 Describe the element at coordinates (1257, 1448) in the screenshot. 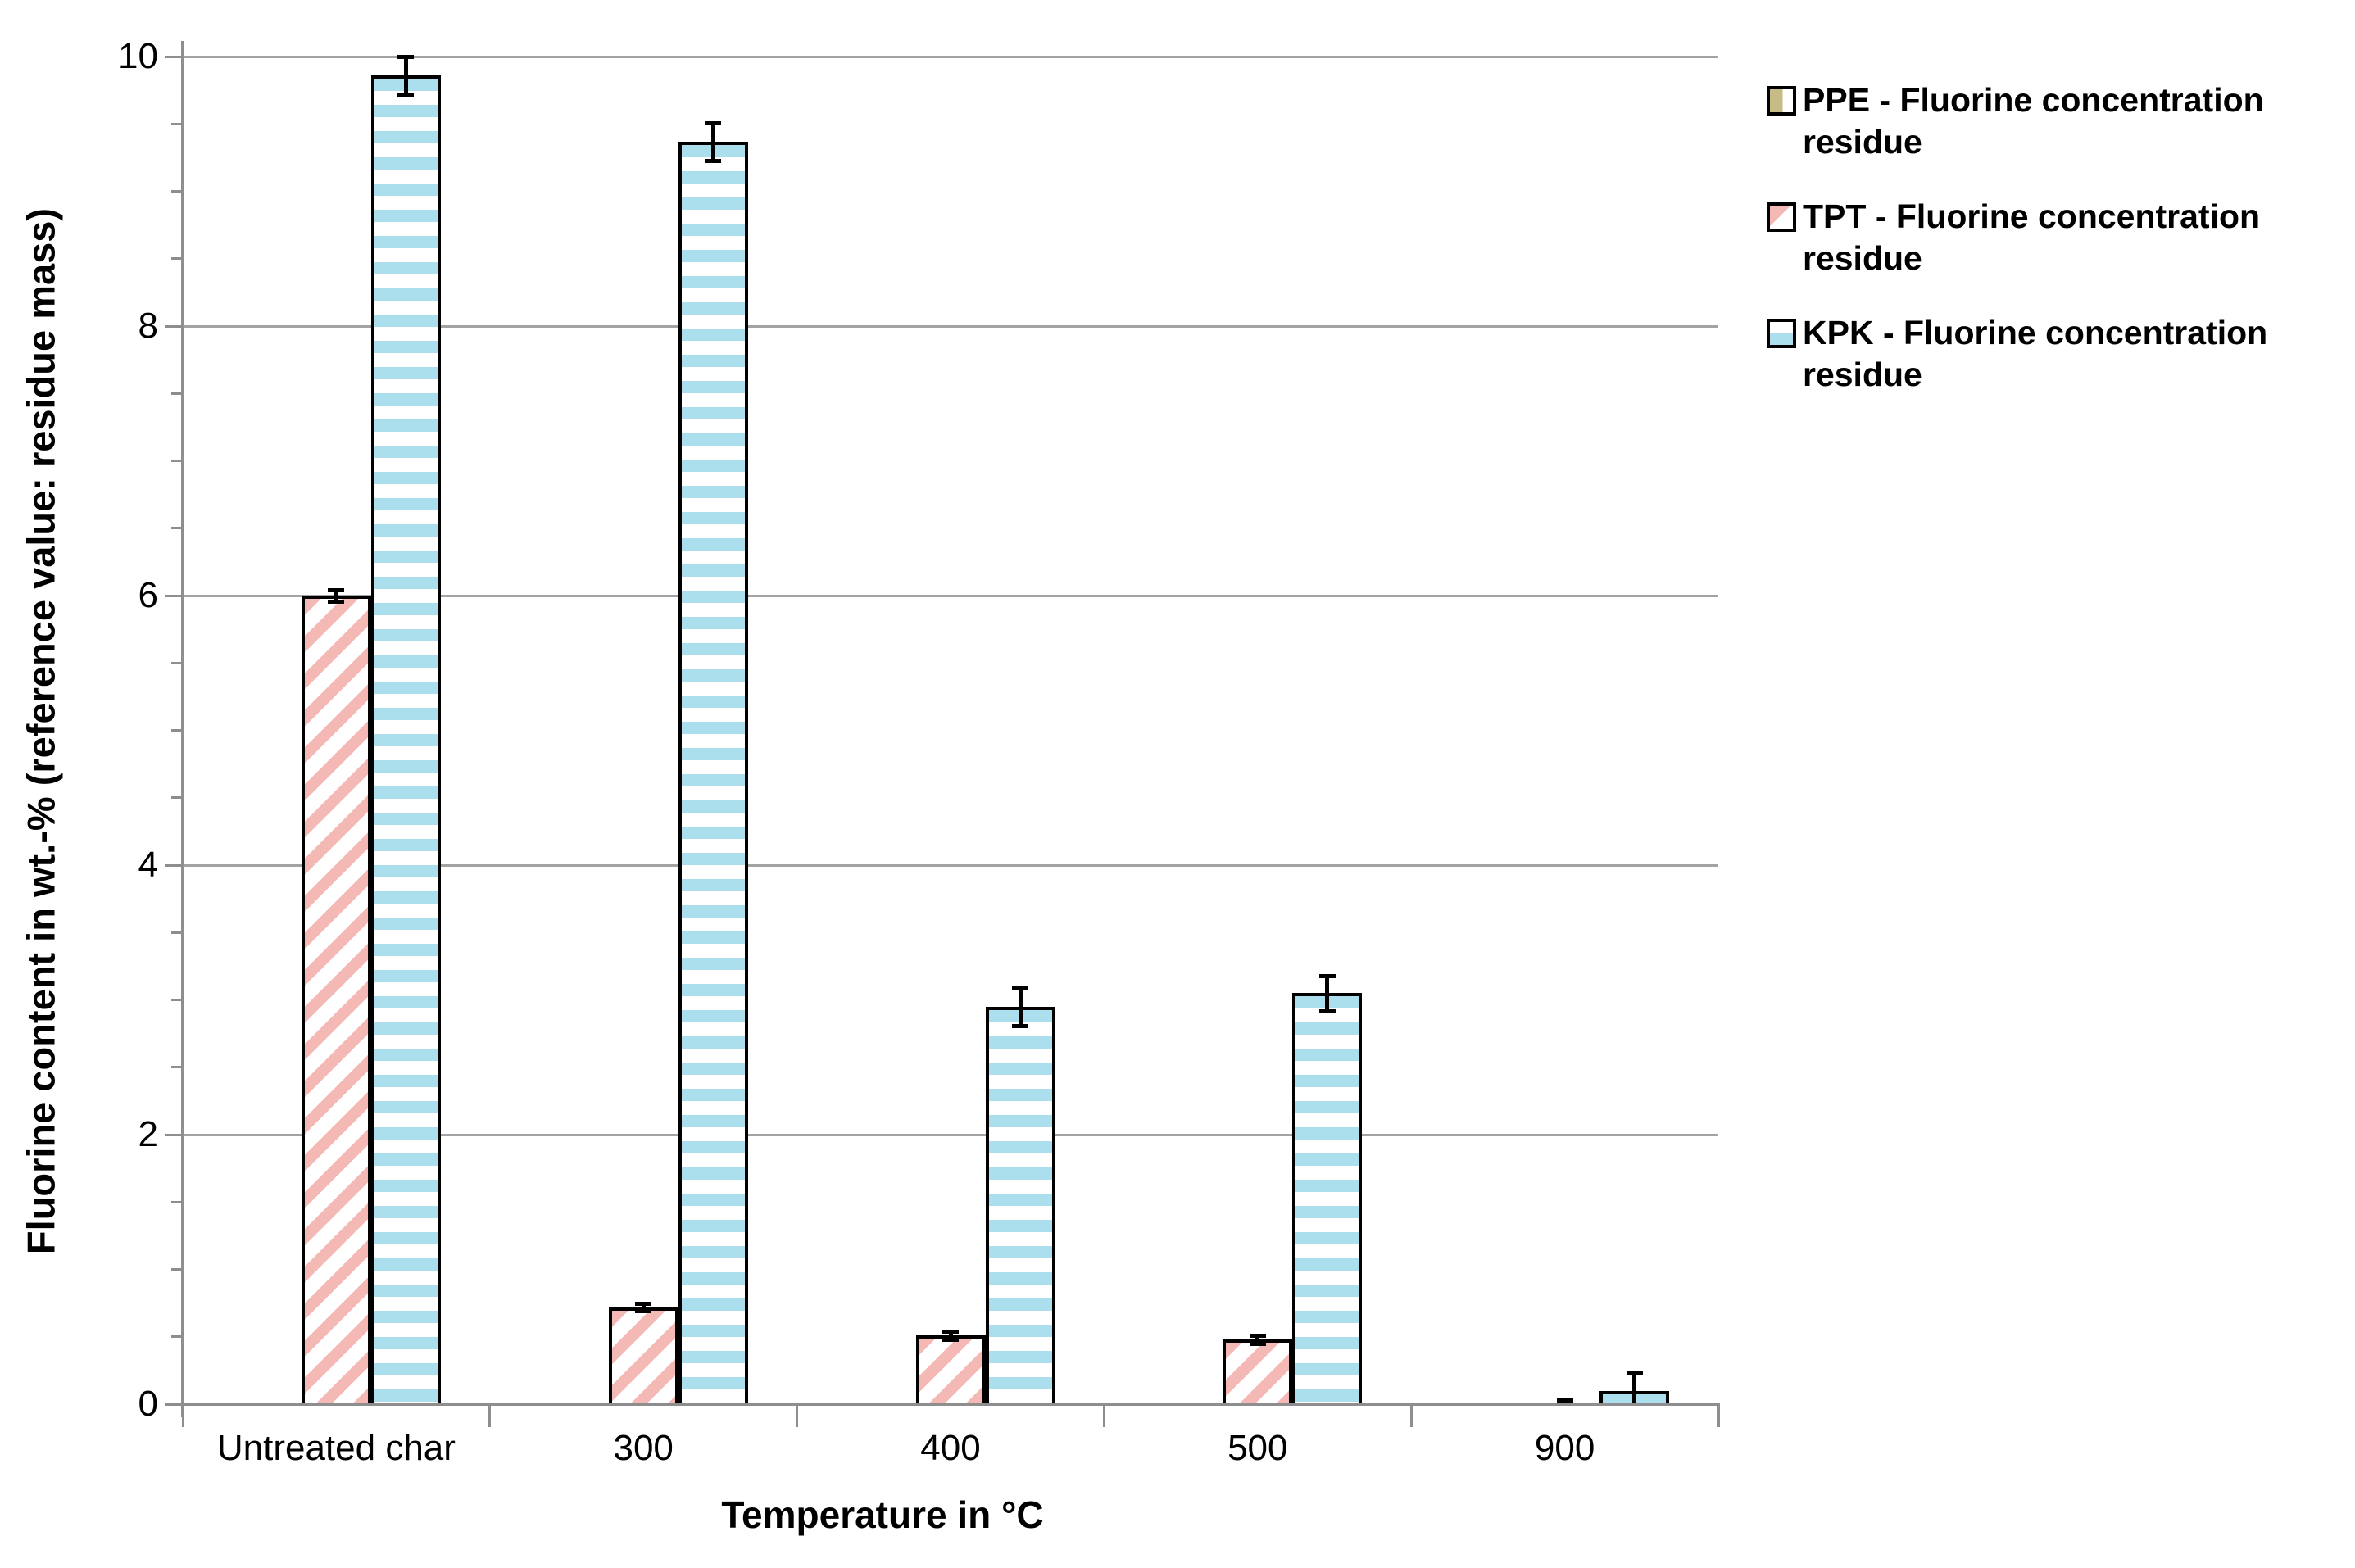

I see `x-tick-label-3: 500` at that location.